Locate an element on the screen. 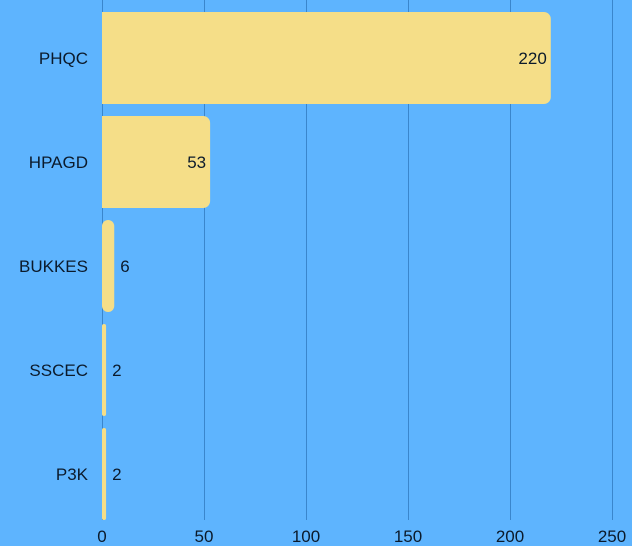  x-tick-label: 250 is located at coordinates (612, 536).